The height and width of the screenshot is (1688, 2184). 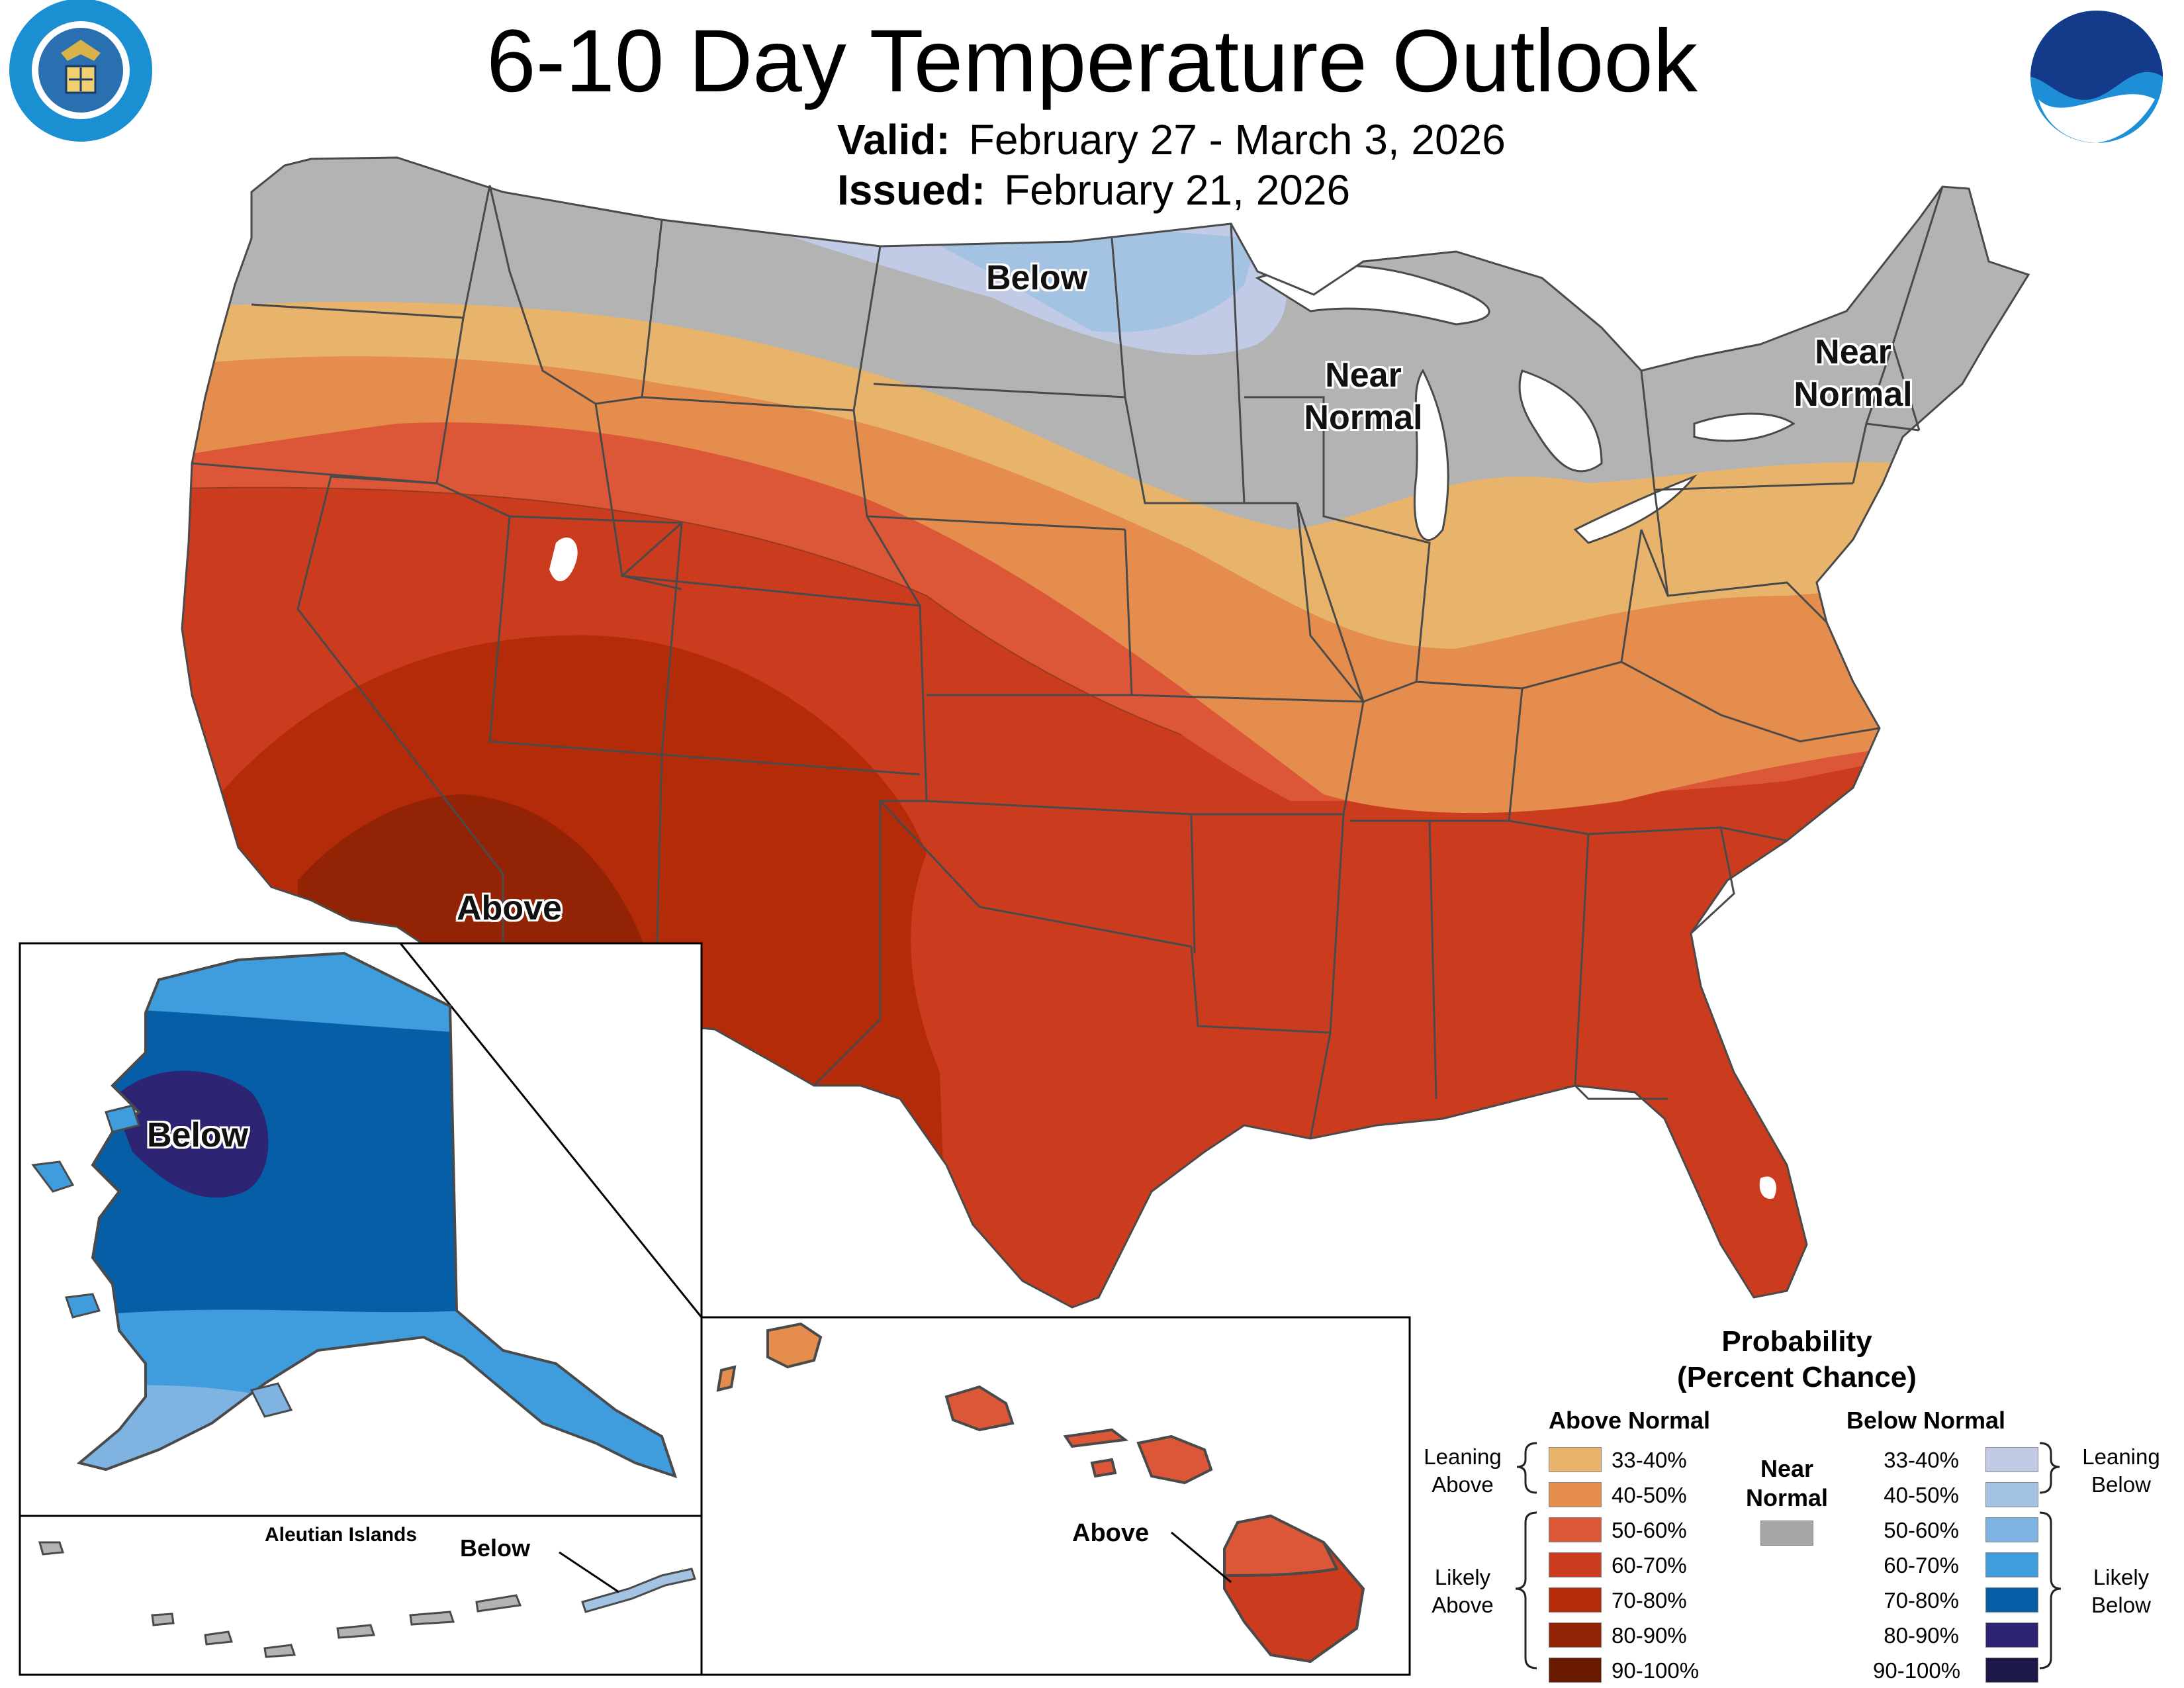 I want to click on bracket-likely-below, so click(x=2050, y=1590).